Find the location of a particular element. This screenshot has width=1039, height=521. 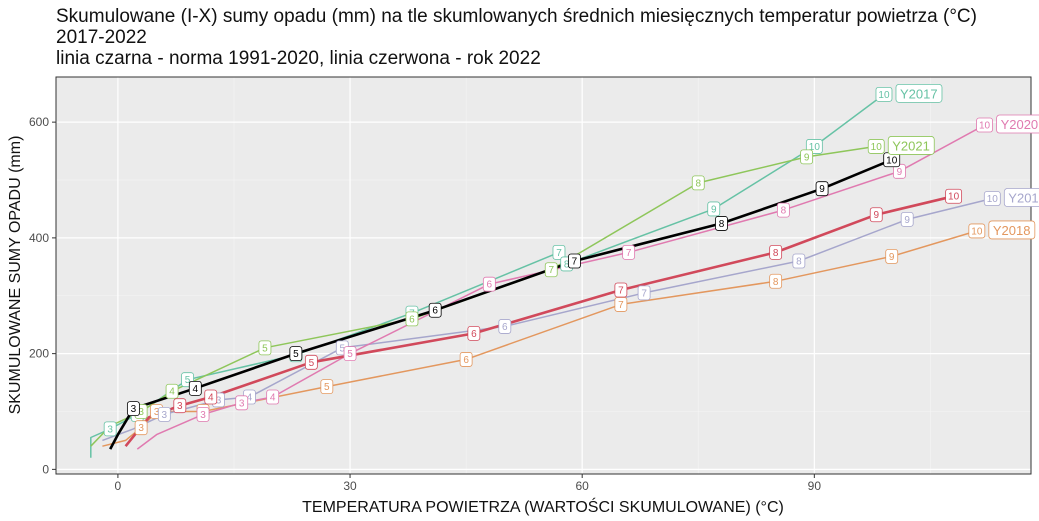

point-label-y2017: 3 is located at coordinates (110, 429).